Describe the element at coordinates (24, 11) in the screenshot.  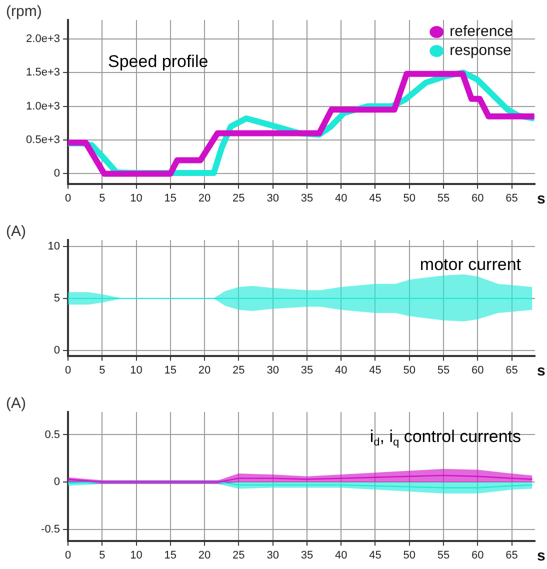
I see `y-axis-title: (rpm)` at that location.